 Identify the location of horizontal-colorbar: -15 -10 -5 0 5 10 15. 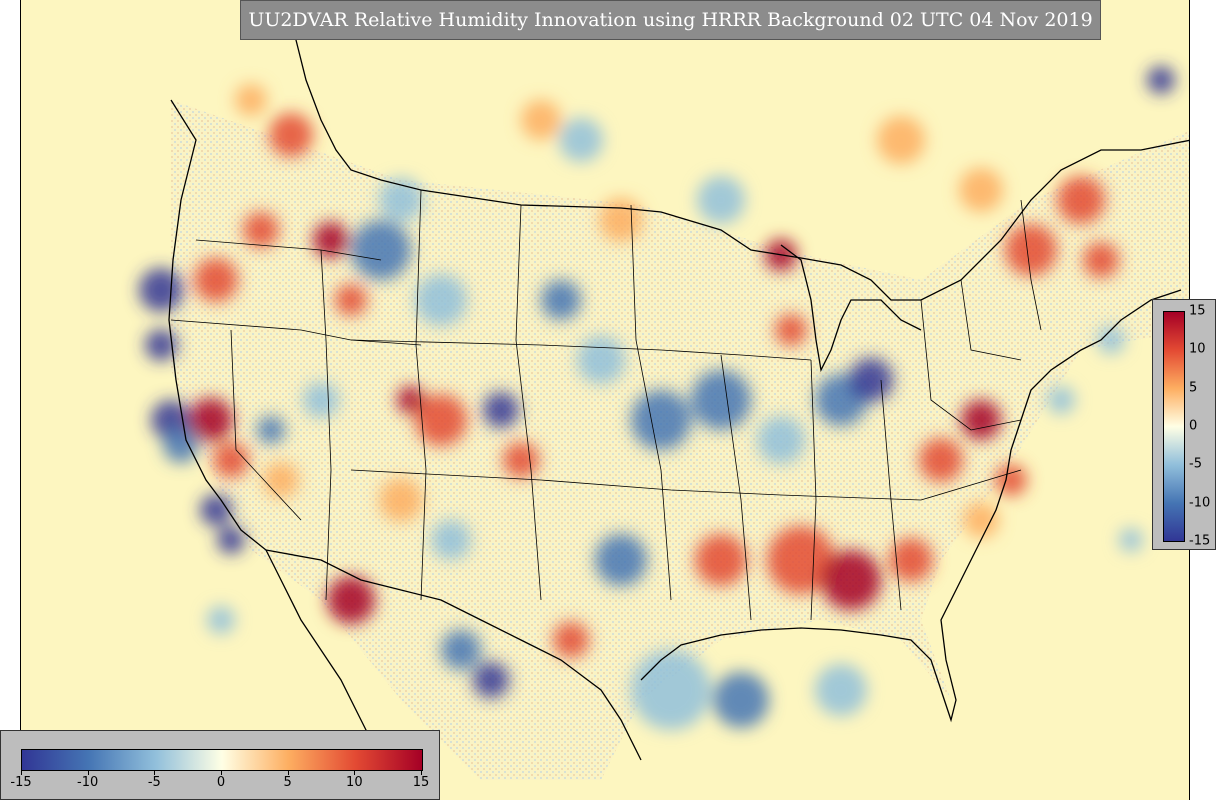
(220, 765).